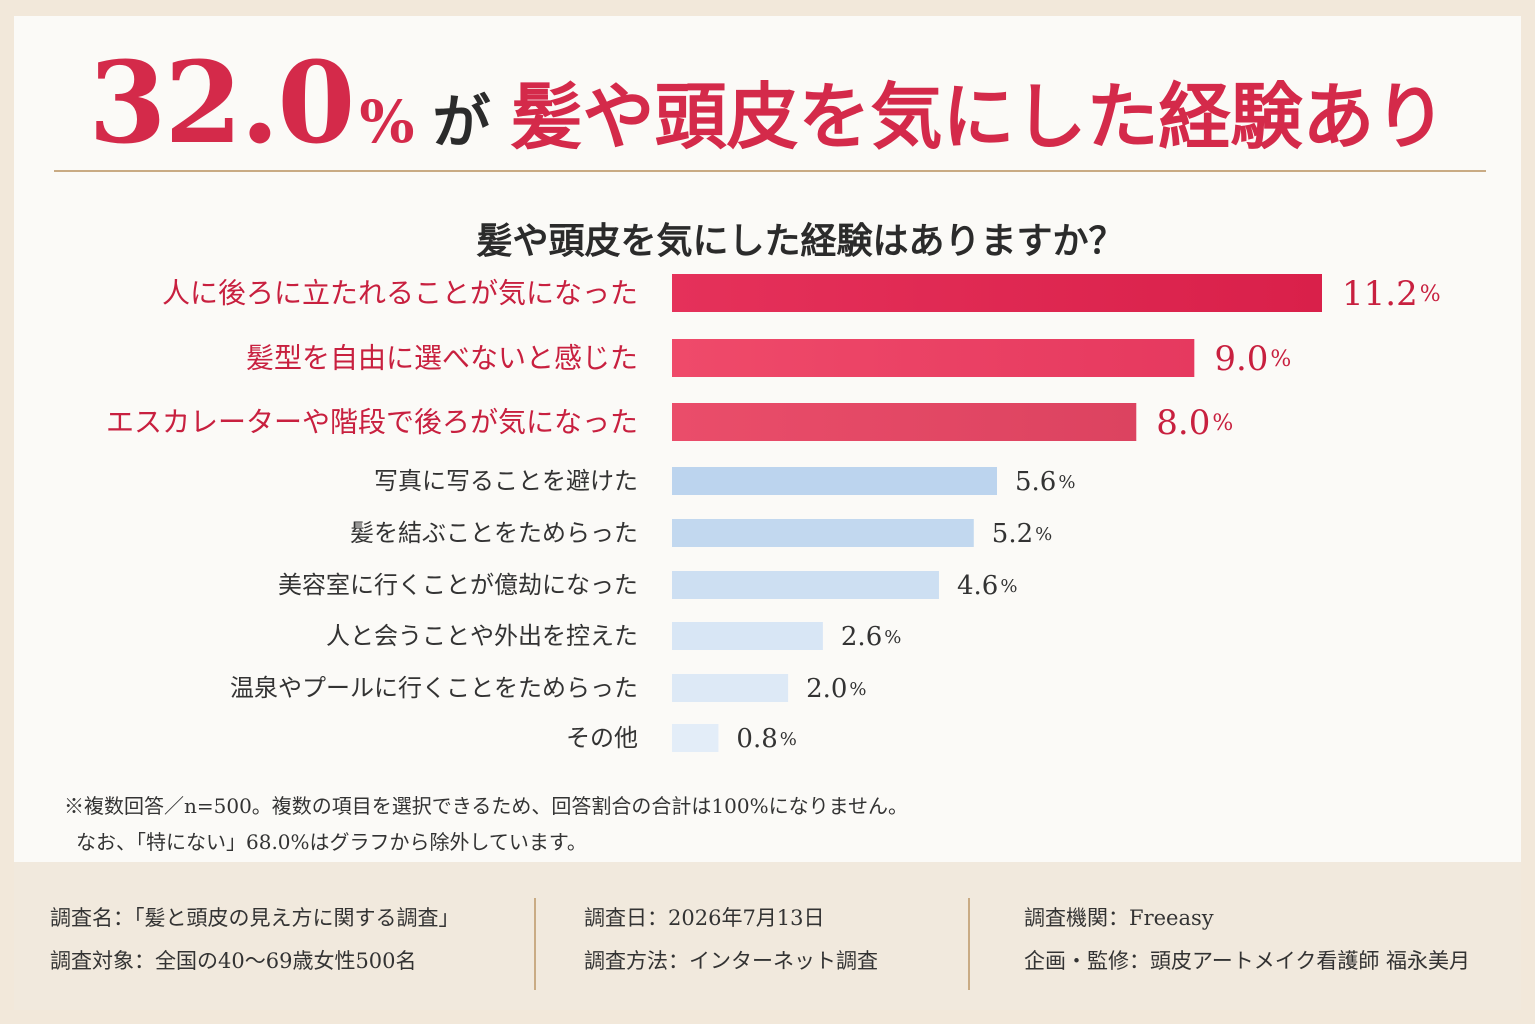 This screenshot has height=1024, width=1535. Describe the element at coordinates (442, 358) in the screenshot. I see `category-label: 髪型を自由に選べないと感じた` at that location.